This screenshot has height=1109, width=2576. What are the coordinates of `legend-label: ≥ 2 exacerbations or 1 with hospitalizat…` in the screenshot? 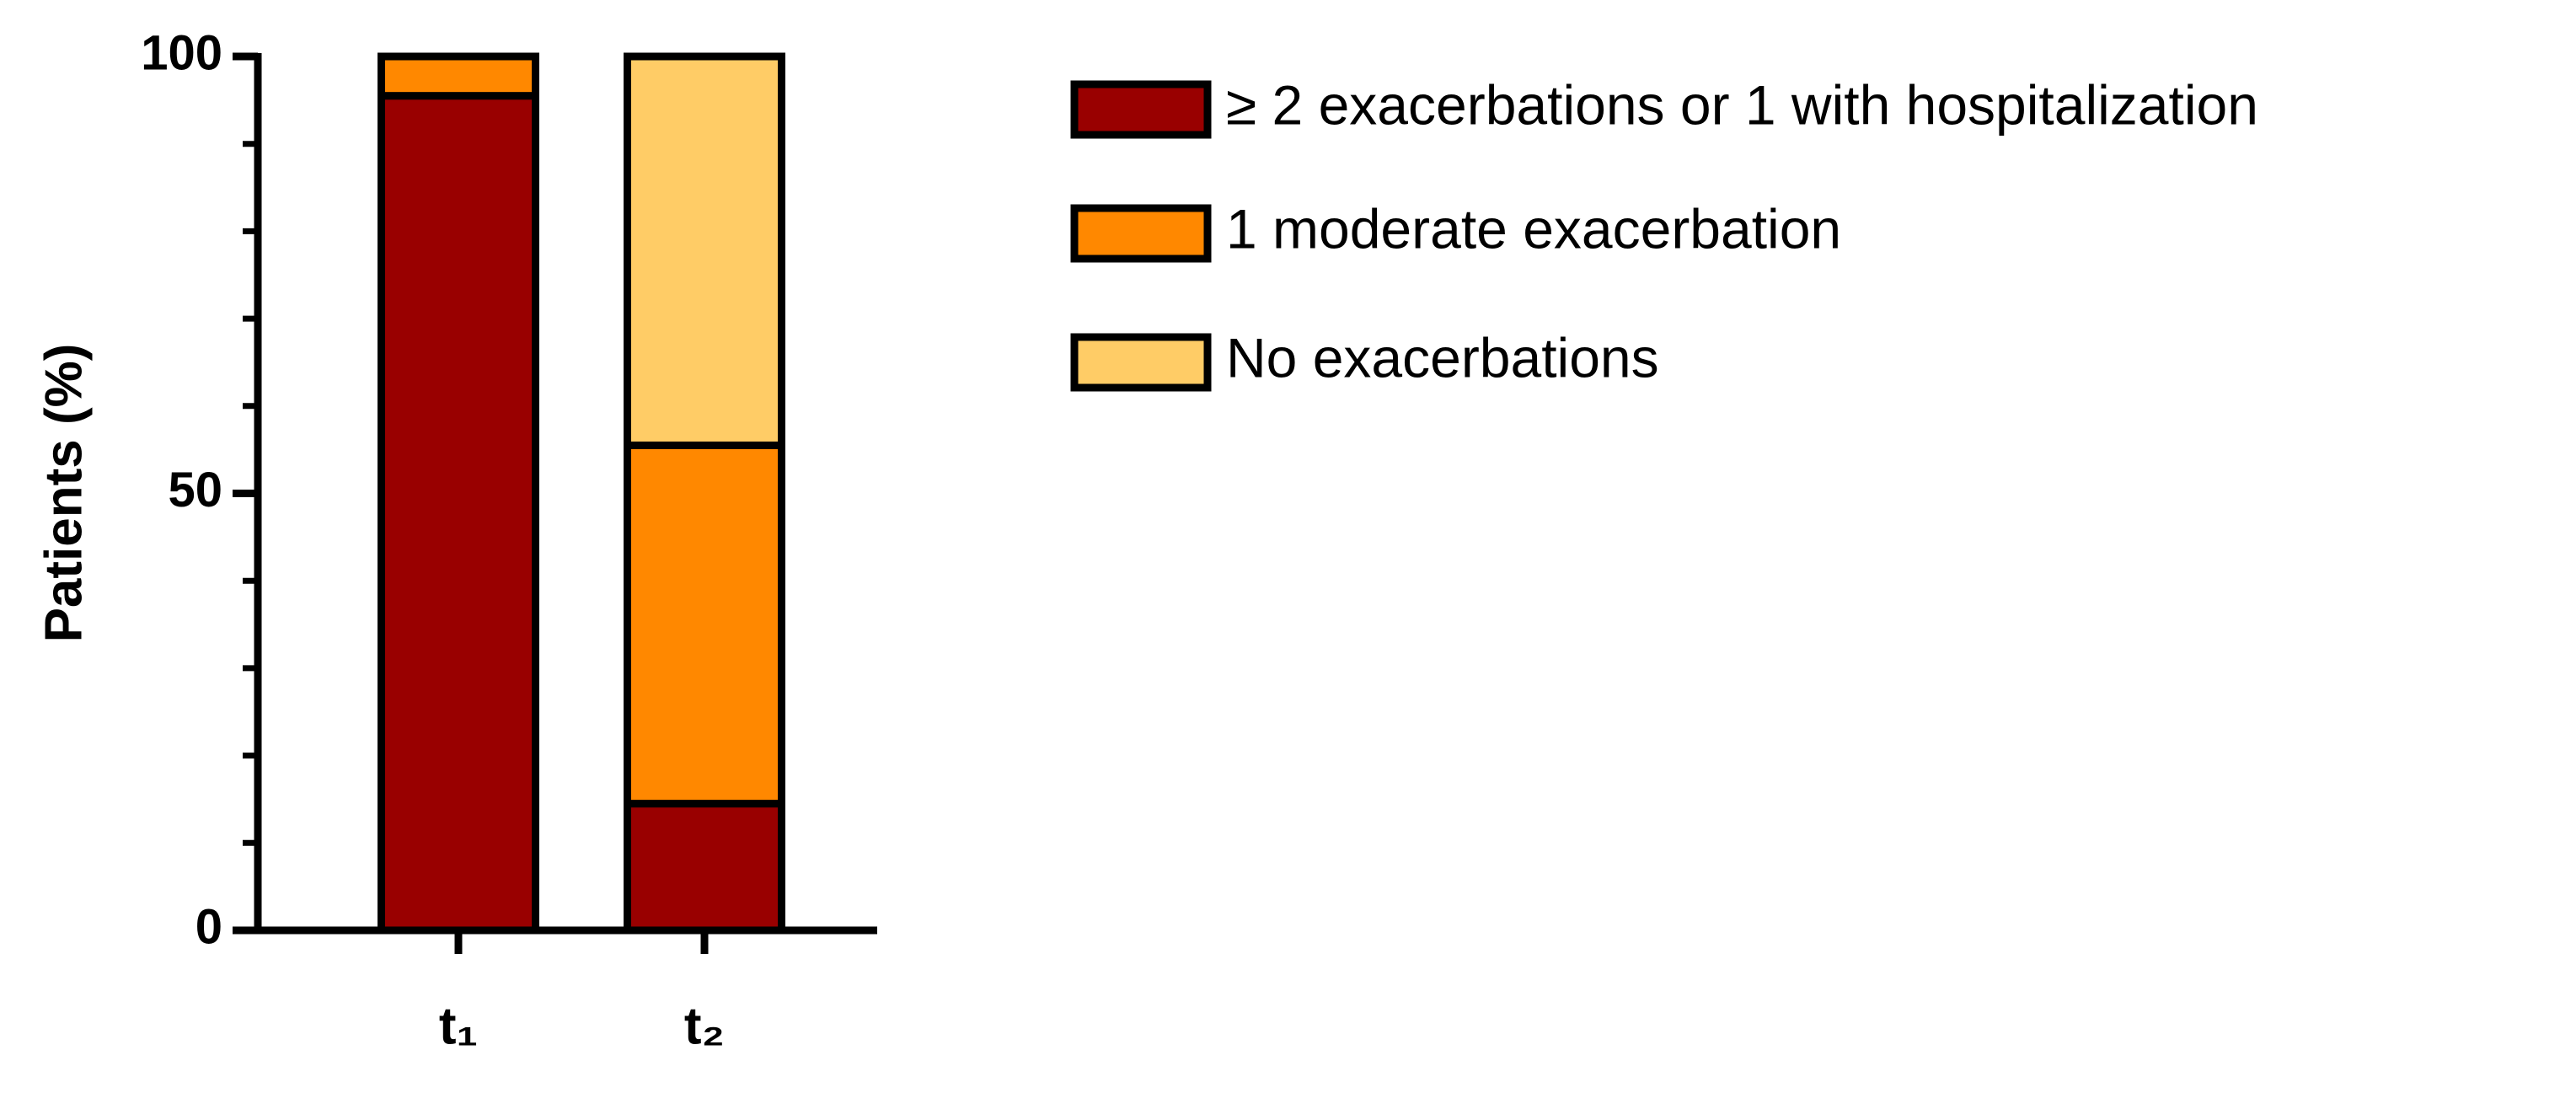 It's located at (1742, 104).